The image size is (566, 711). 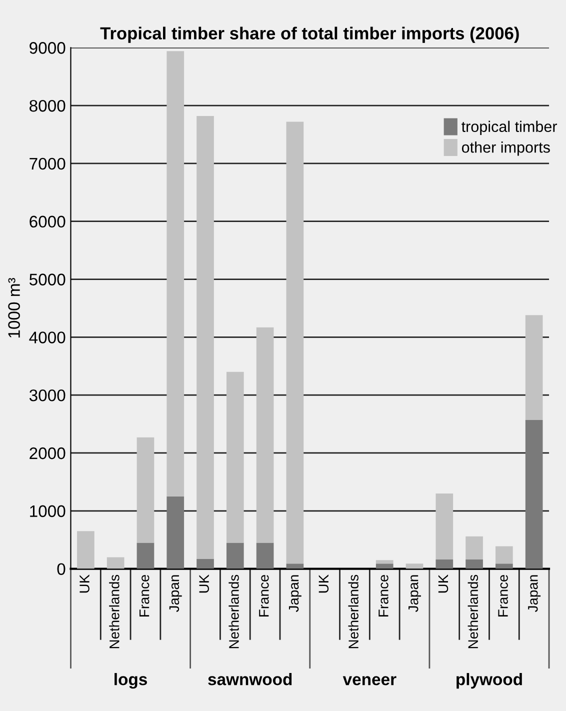 I want to click on y-tick-label: 5000, so click(x=47, y=280).